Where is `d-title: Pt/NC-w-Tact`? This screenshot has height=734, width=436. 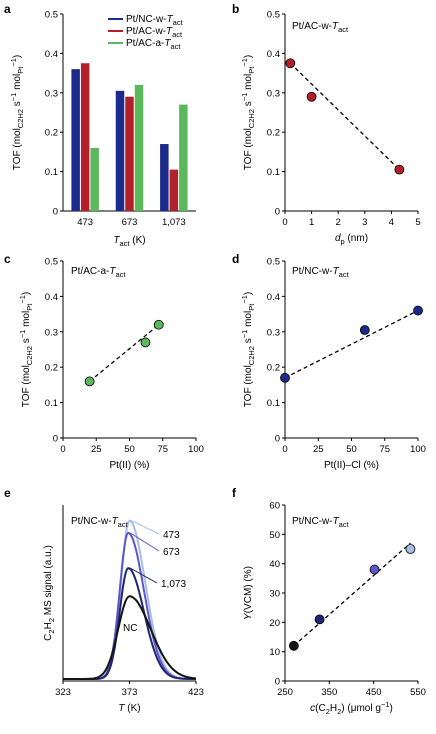 d-title: Pt/NC-w-Tact is located at coordinates (321, 272).